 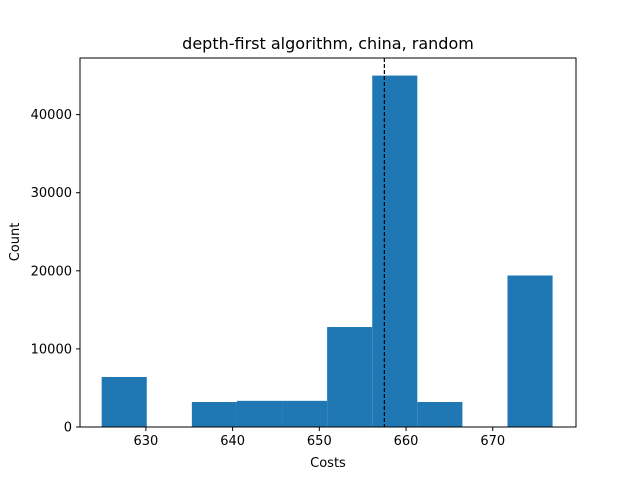 I want to click on chart-title: depth-first algorithm, china, random, so click(x=328, y=43).